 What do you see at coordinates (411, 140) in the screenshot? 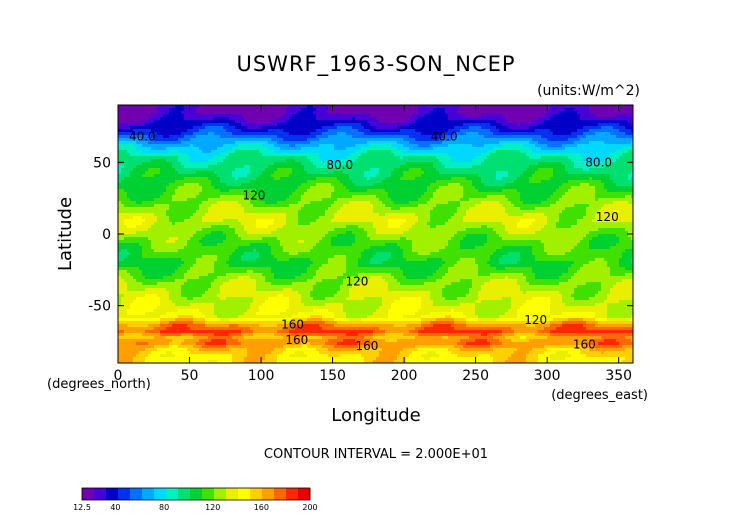
I see `field-cell-1989` at bounding box center [411, 140].